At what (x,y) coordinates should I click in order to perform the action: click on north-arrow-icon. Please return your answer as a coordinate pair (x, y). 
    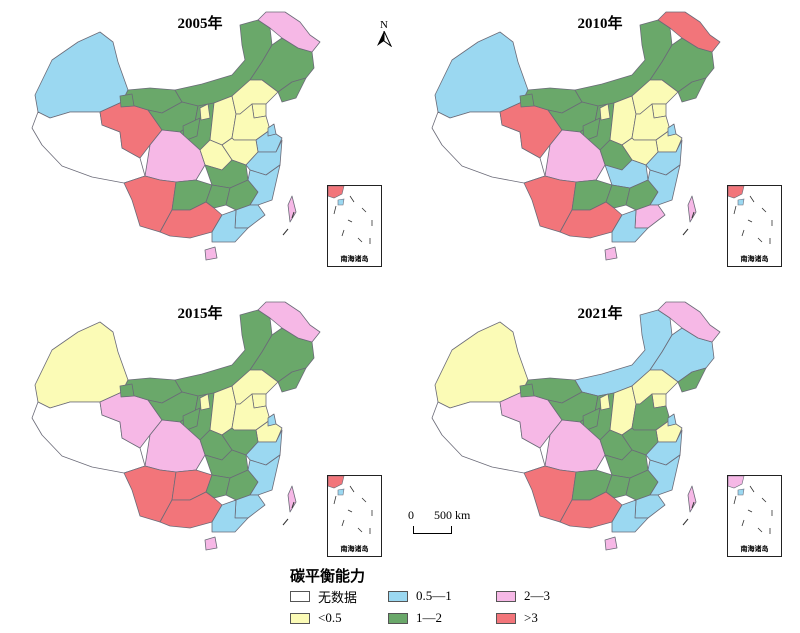
    Looking at the image, I should click on (385, 39).